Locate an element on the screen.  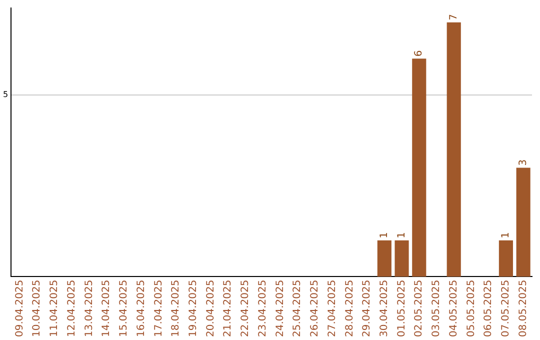
x-tick-label: 22.04.2025 is located at coordinates (246, 309).